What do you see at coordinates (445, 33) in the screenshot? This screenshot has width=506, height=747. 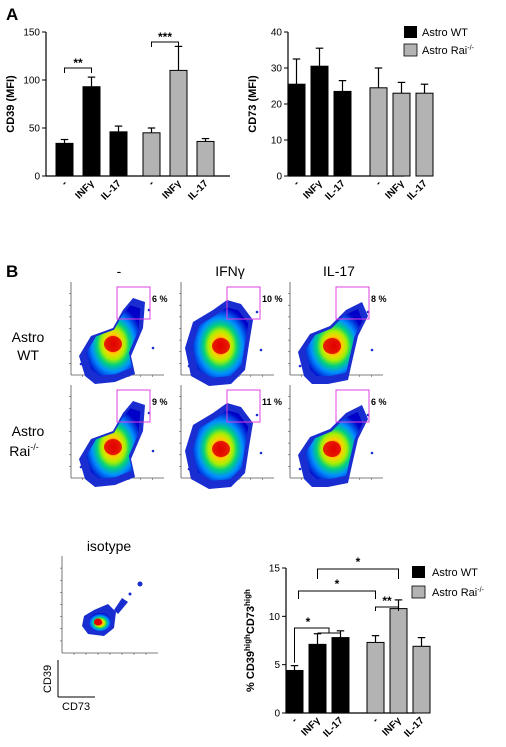 I see `legend-label-wt: Astro WT` at bounding box center [445, 33].